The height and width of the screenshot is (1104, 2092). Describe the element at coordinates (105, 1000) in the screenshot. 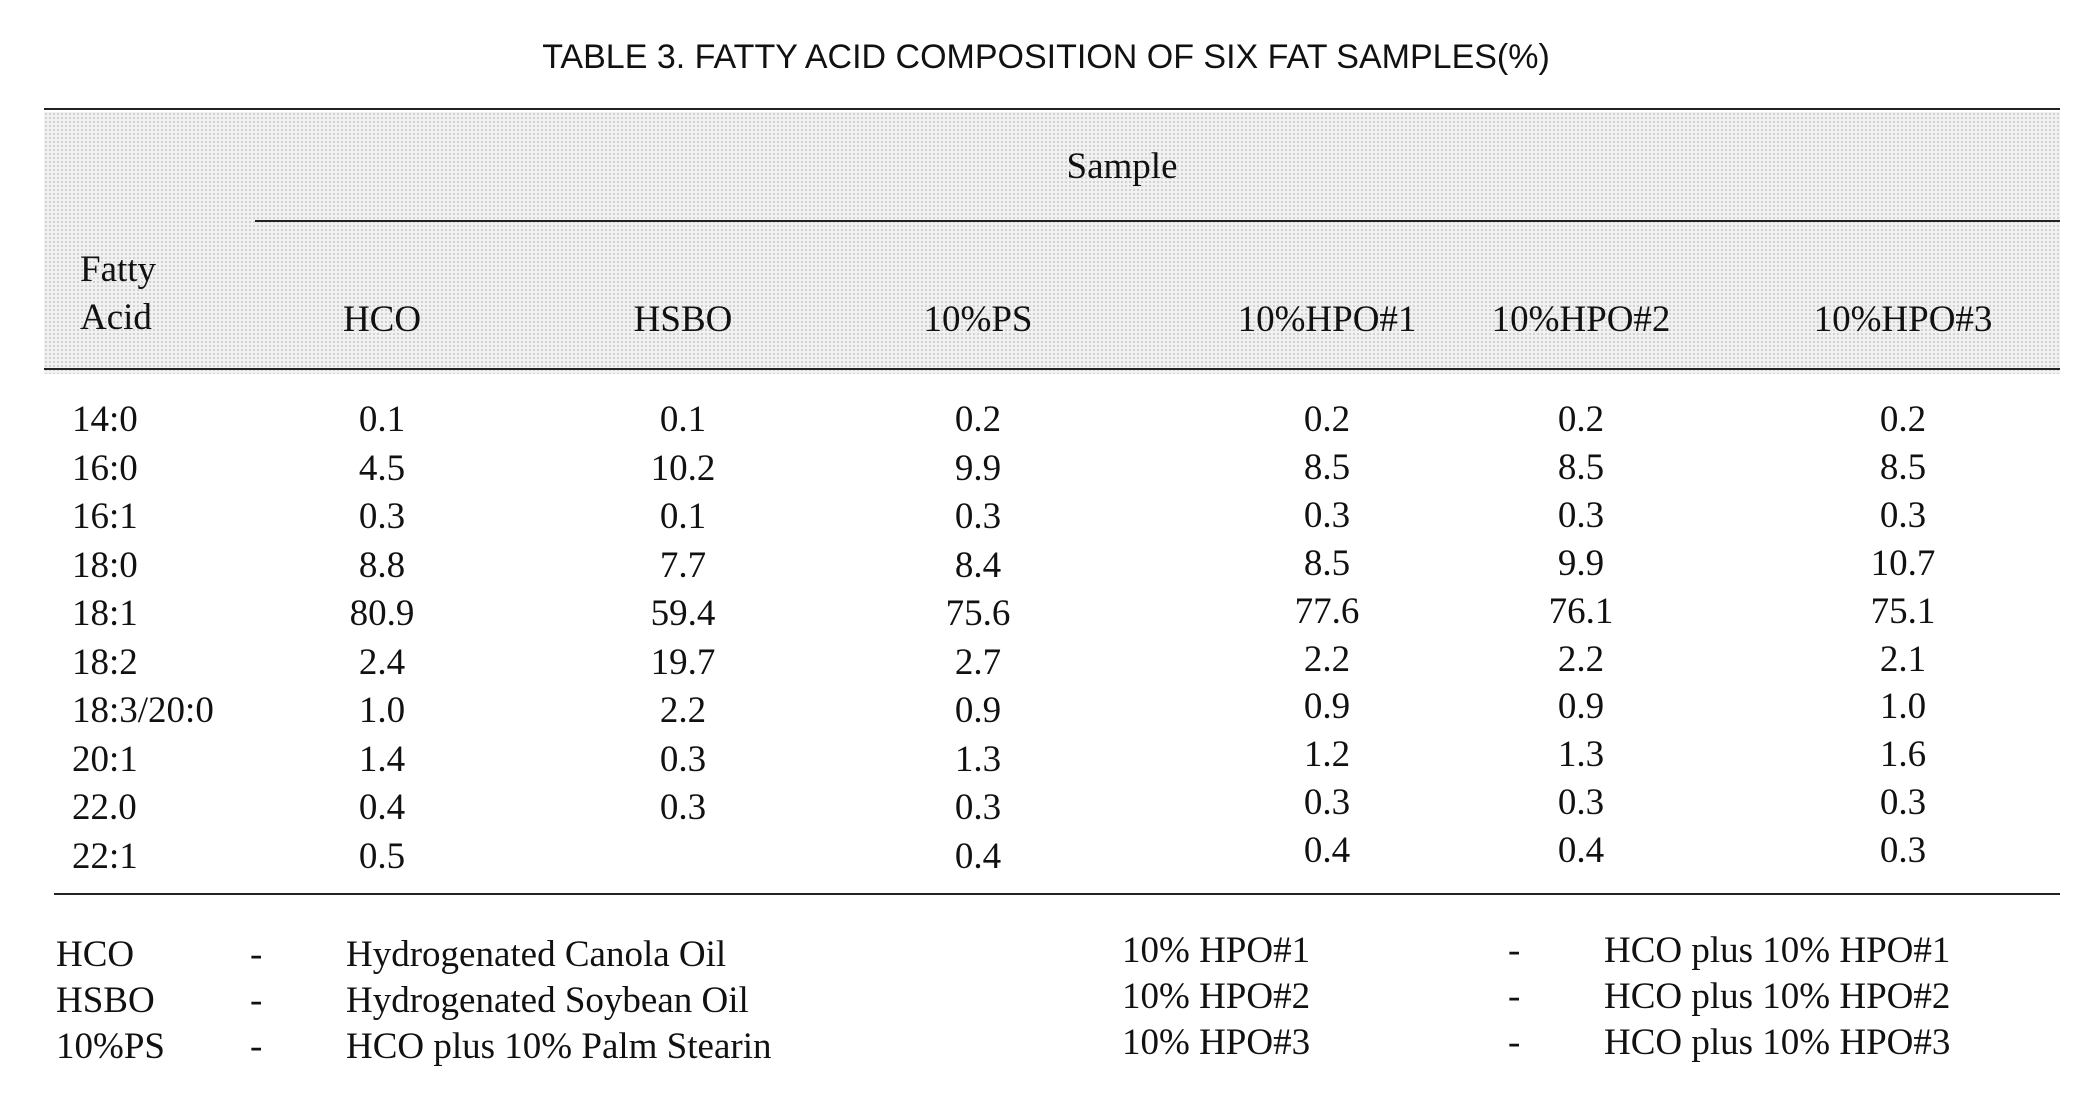

I see `legend-abbr: HSBO` at that location.